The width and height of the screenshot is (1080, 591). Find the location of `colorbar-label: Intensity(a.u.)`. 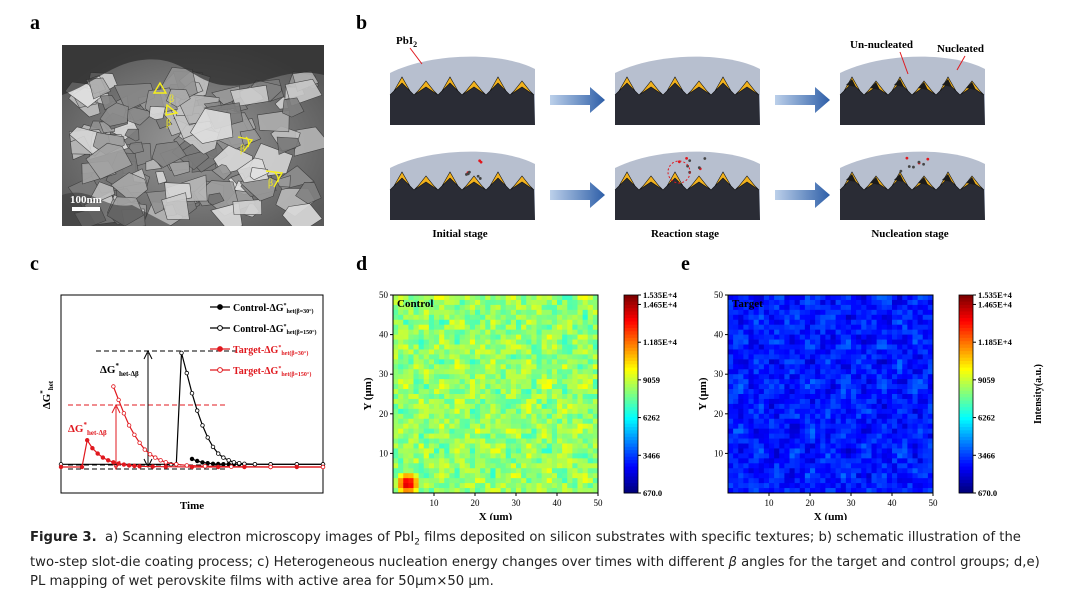

colorbar-label: Intensity(a.u.) is located at coordinates (1038, 394).